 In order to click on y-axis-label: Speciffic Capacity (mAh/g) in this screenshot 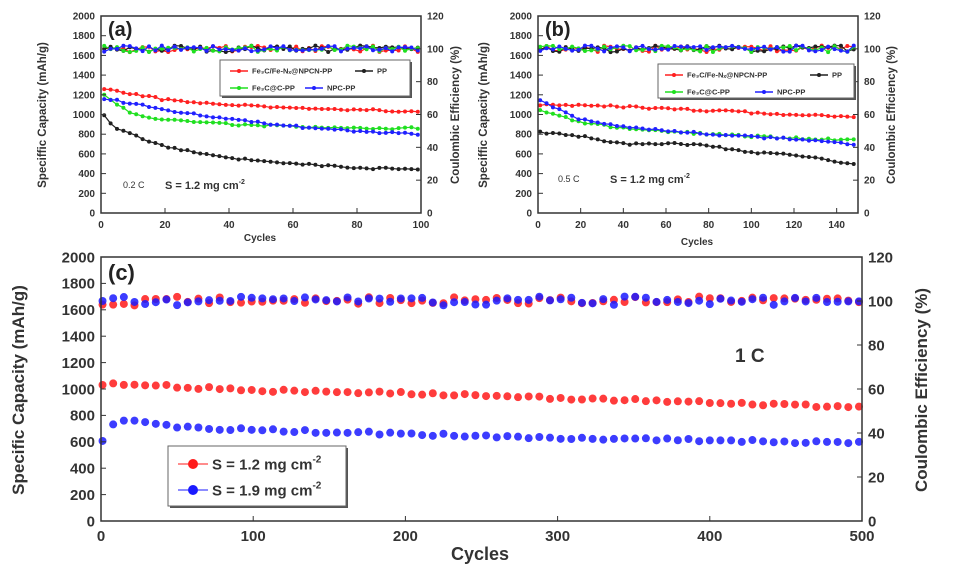, I will do `click(43, 115)`.